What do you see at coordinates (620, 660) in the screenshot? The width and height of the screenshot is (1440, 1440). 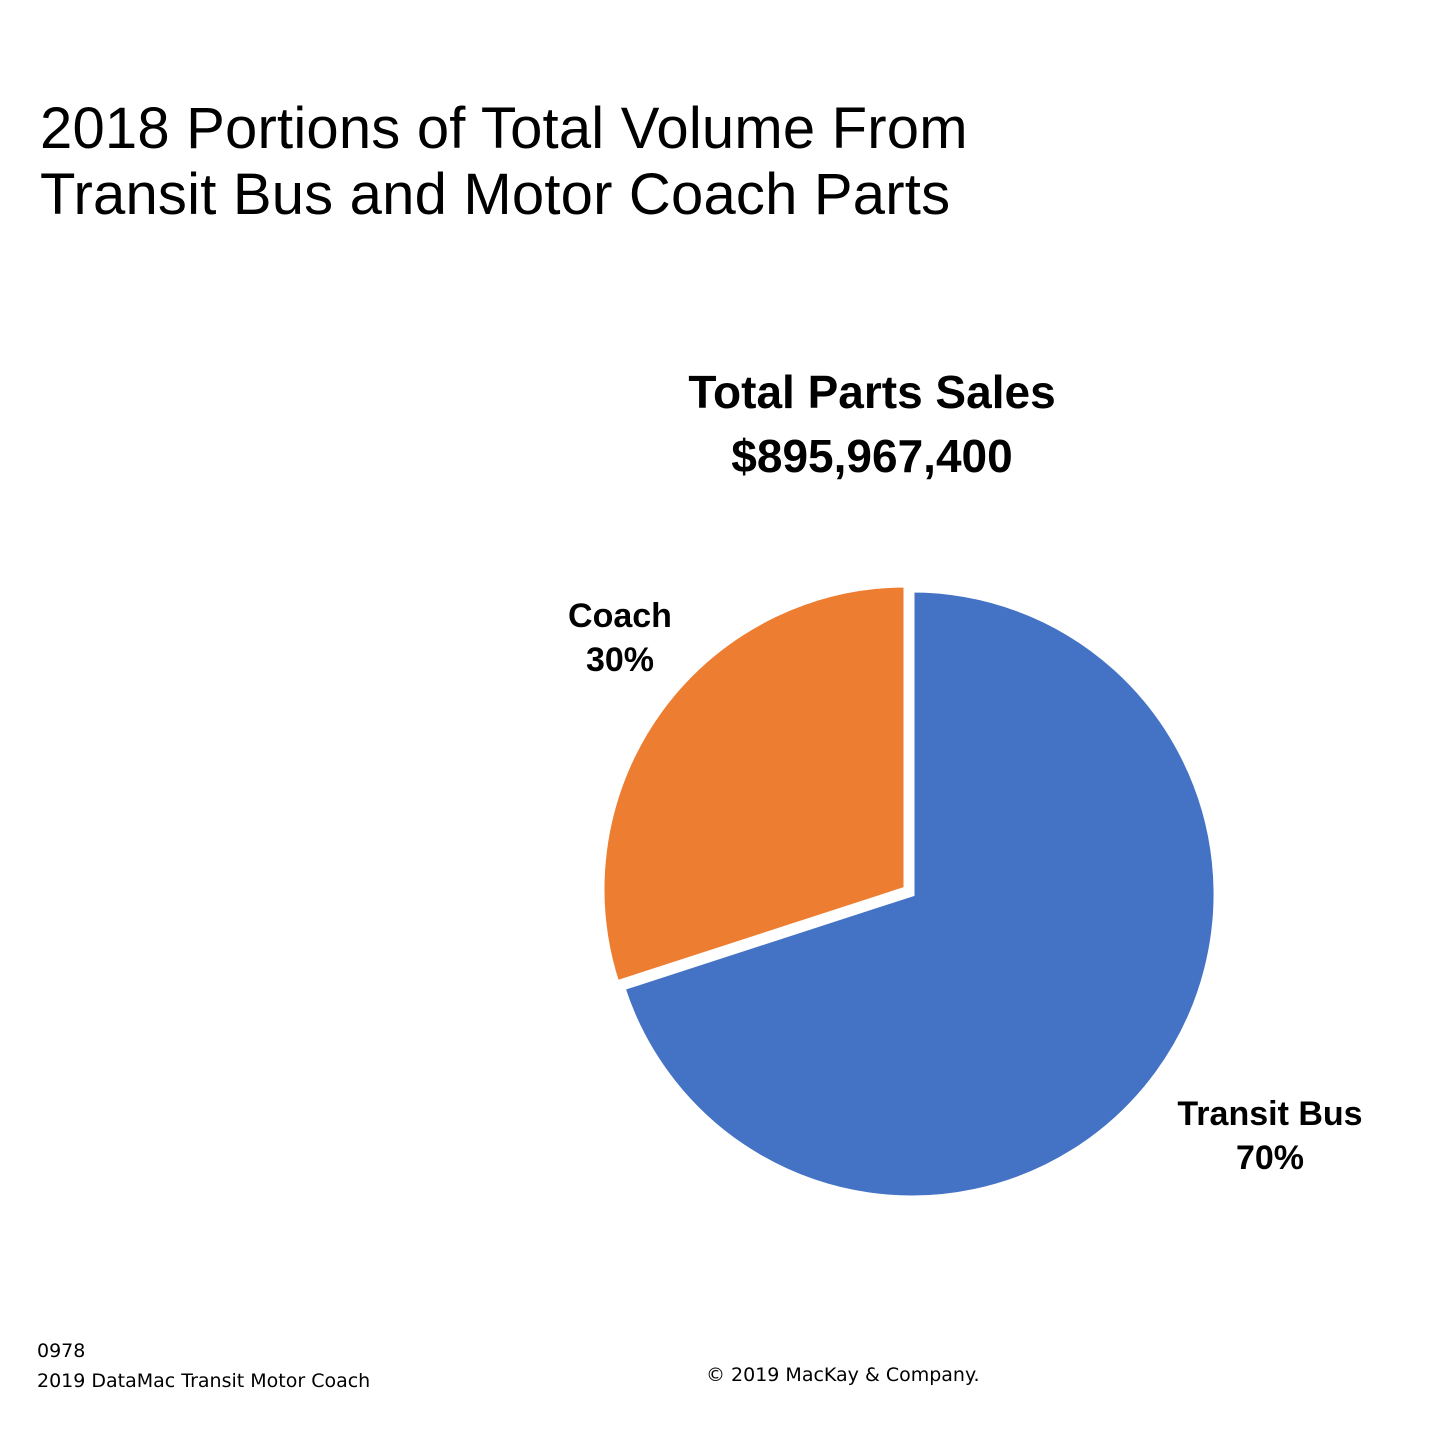 I see `data-label-coach-value: 30%` at bounding box center [620, 660].